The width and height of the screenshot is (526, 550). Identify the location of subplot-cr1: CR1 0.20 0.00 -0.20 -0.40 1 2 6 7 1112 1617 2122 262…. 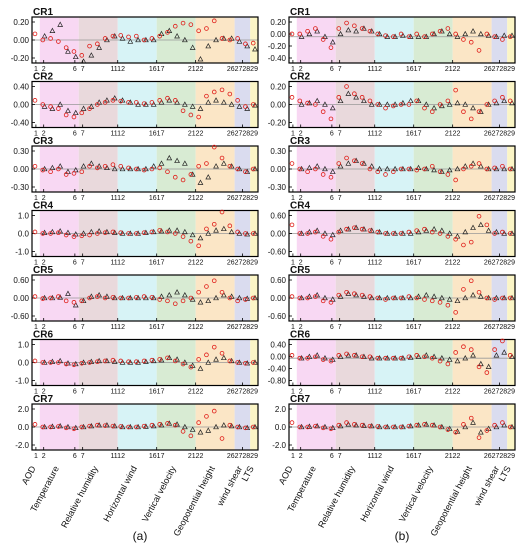
(392, 40).